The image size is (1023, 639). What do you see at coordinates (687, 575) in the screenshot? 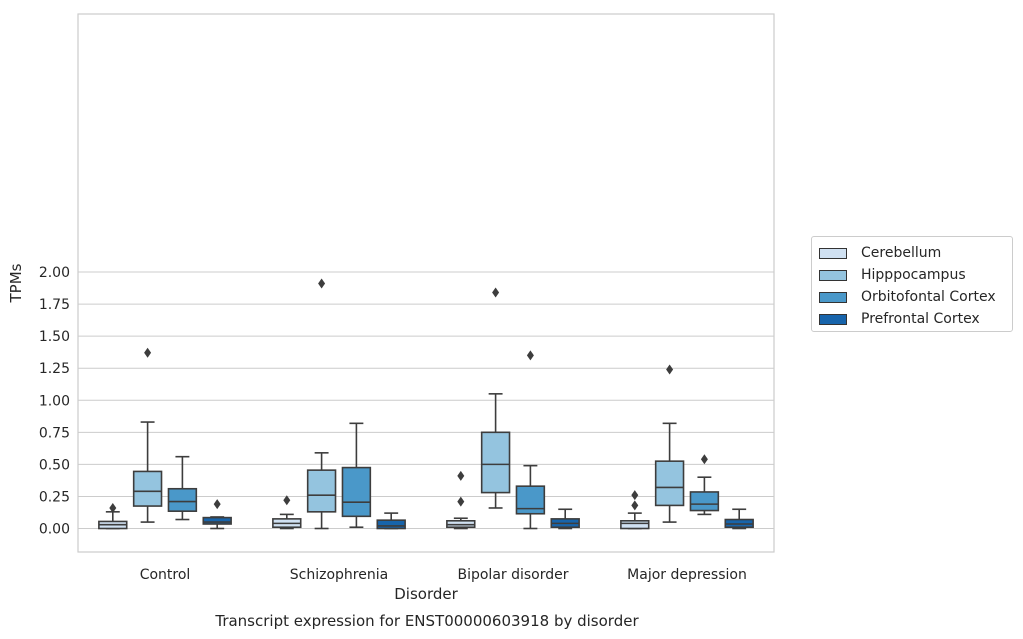
I see `x-tick-label: Major depression` at bounding box center [687, 575].